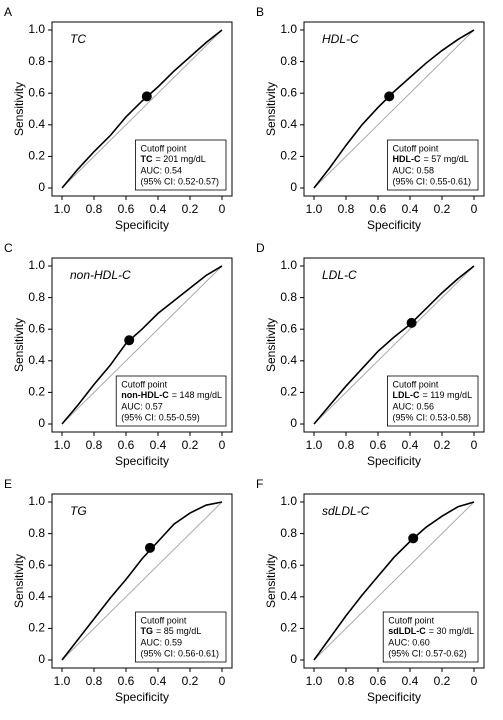 The width and height of the screenshot is (503, 720). What do you see at coordinates (8, 248) in the screenshot?
I see `panel-letter: C` at bounding box center [8, 248].